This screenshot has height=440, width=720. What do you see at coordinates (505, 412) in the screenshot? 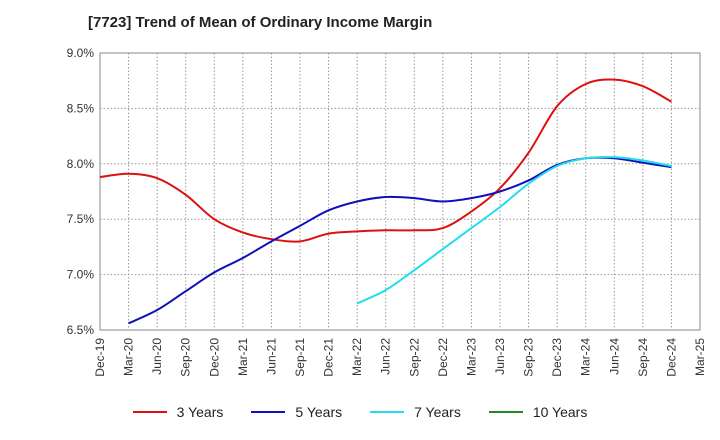
I see `legend-swatch-10-years` at bounding box center [505, 412].